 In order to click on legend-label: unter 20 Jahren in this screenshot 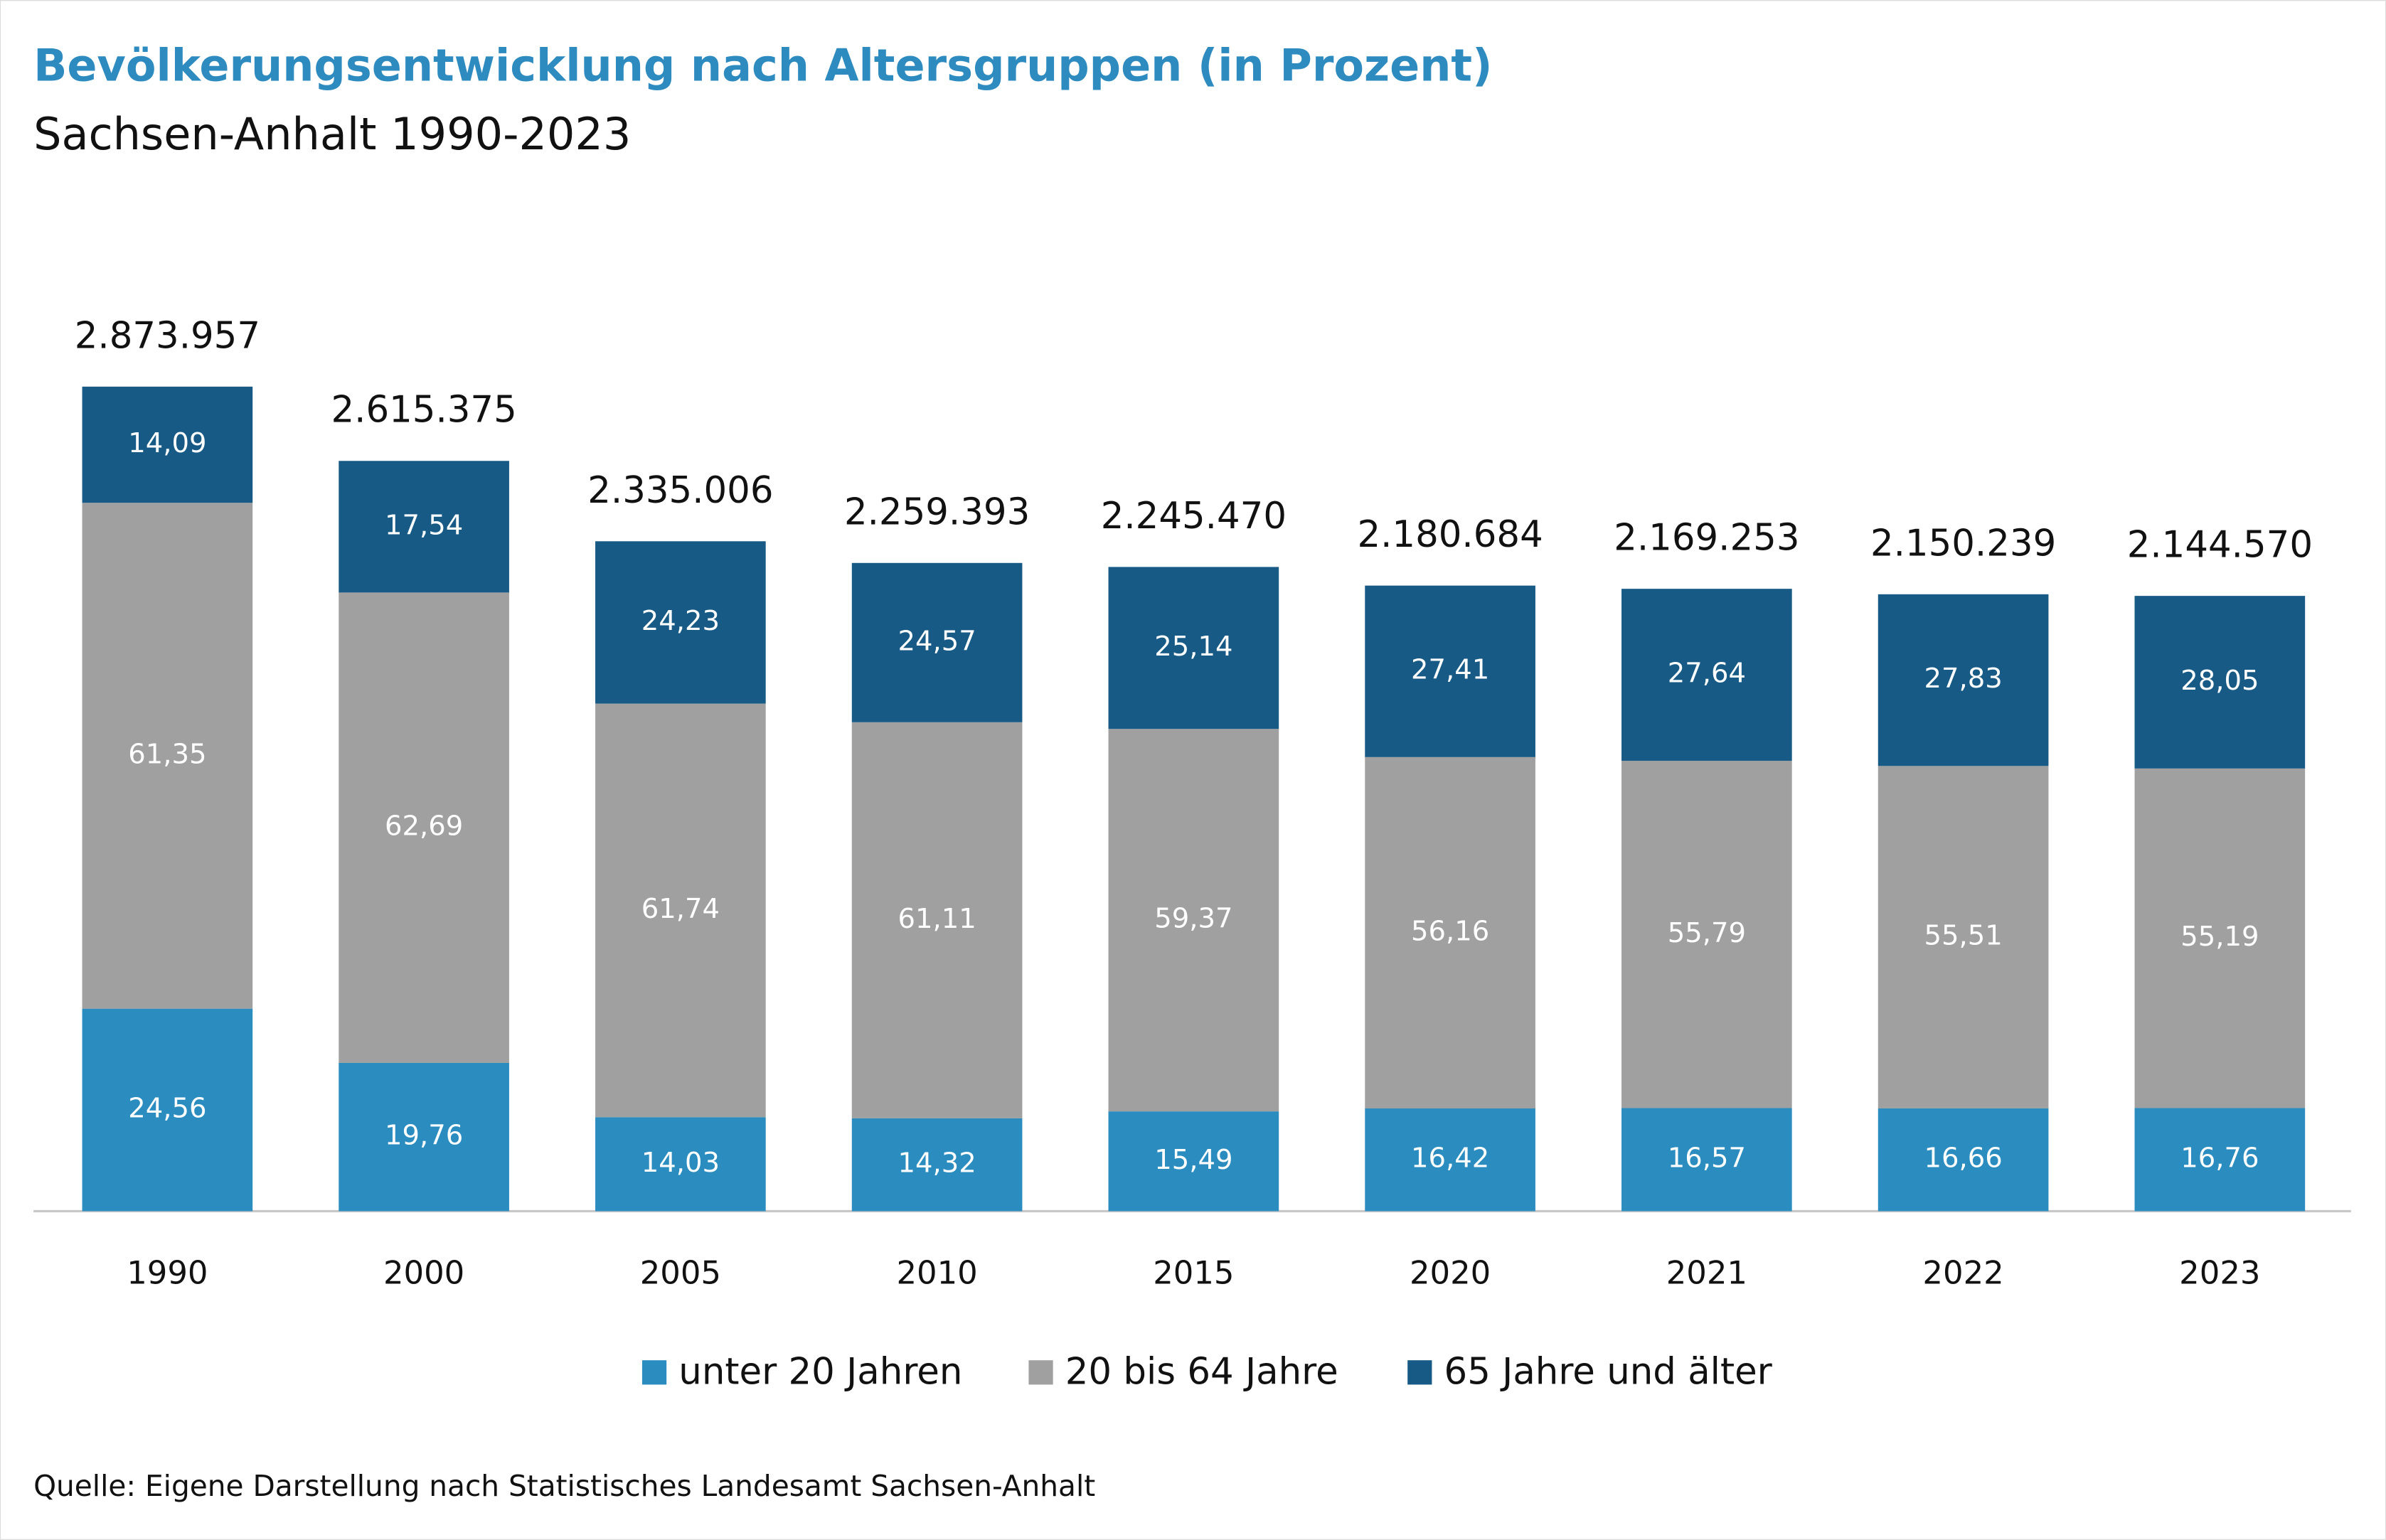, I will do `click(820, 1371)`.